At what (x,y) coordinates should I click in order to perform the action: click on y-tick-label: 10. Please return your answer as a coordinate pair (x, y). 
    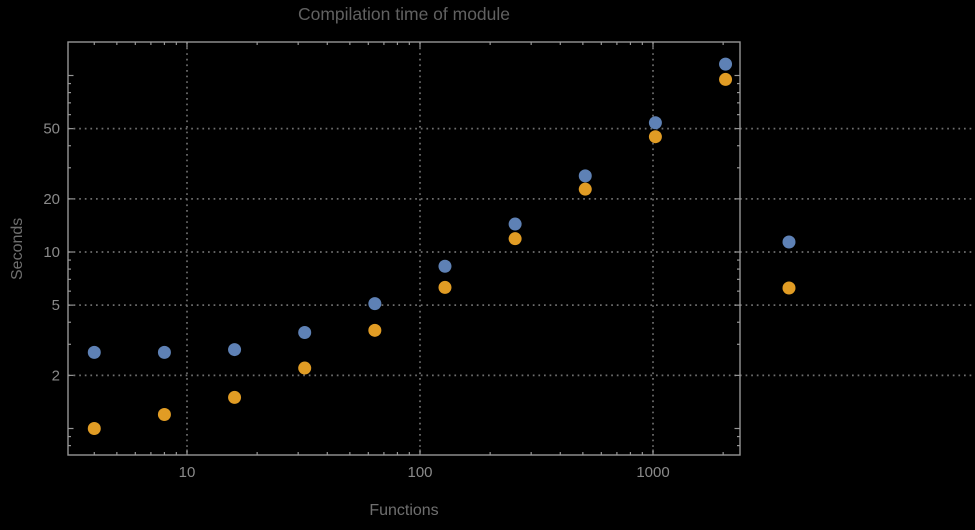
    Looking at the image, I should click on (51, 252).